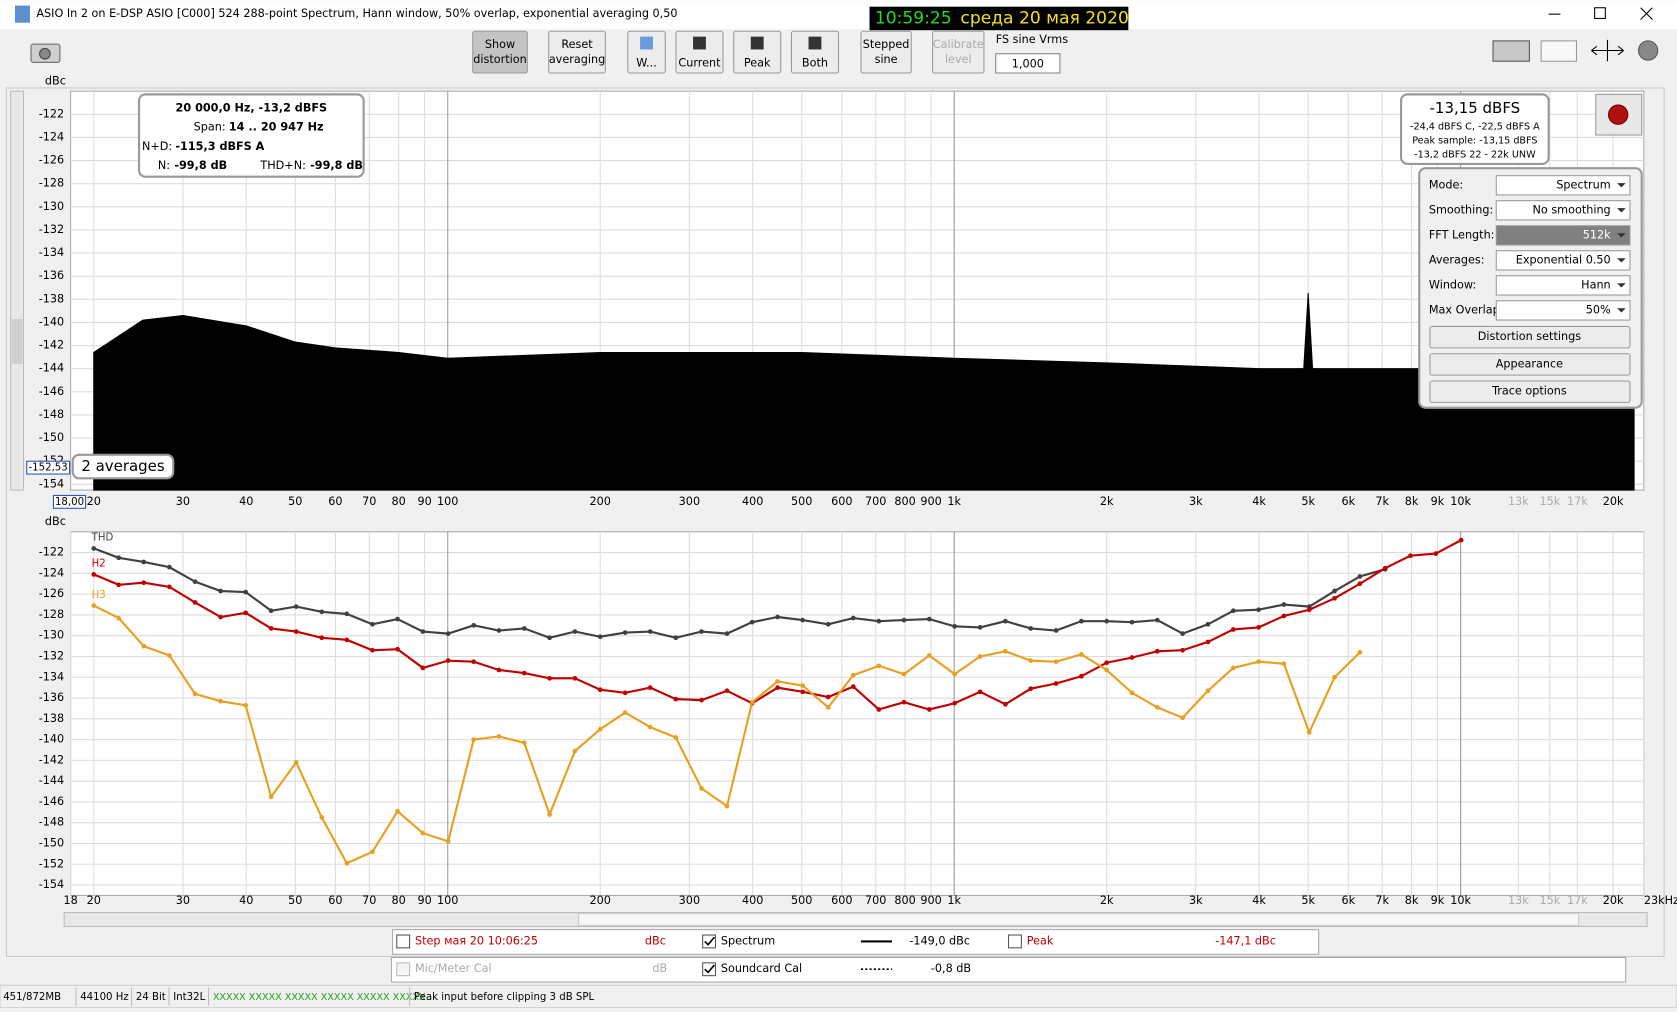 The image size is (1677, 1012). What do you see at coordinates (51, 801) in the screenshot?
I see `y-tick-label: -146` at bounding box center [51, 801].